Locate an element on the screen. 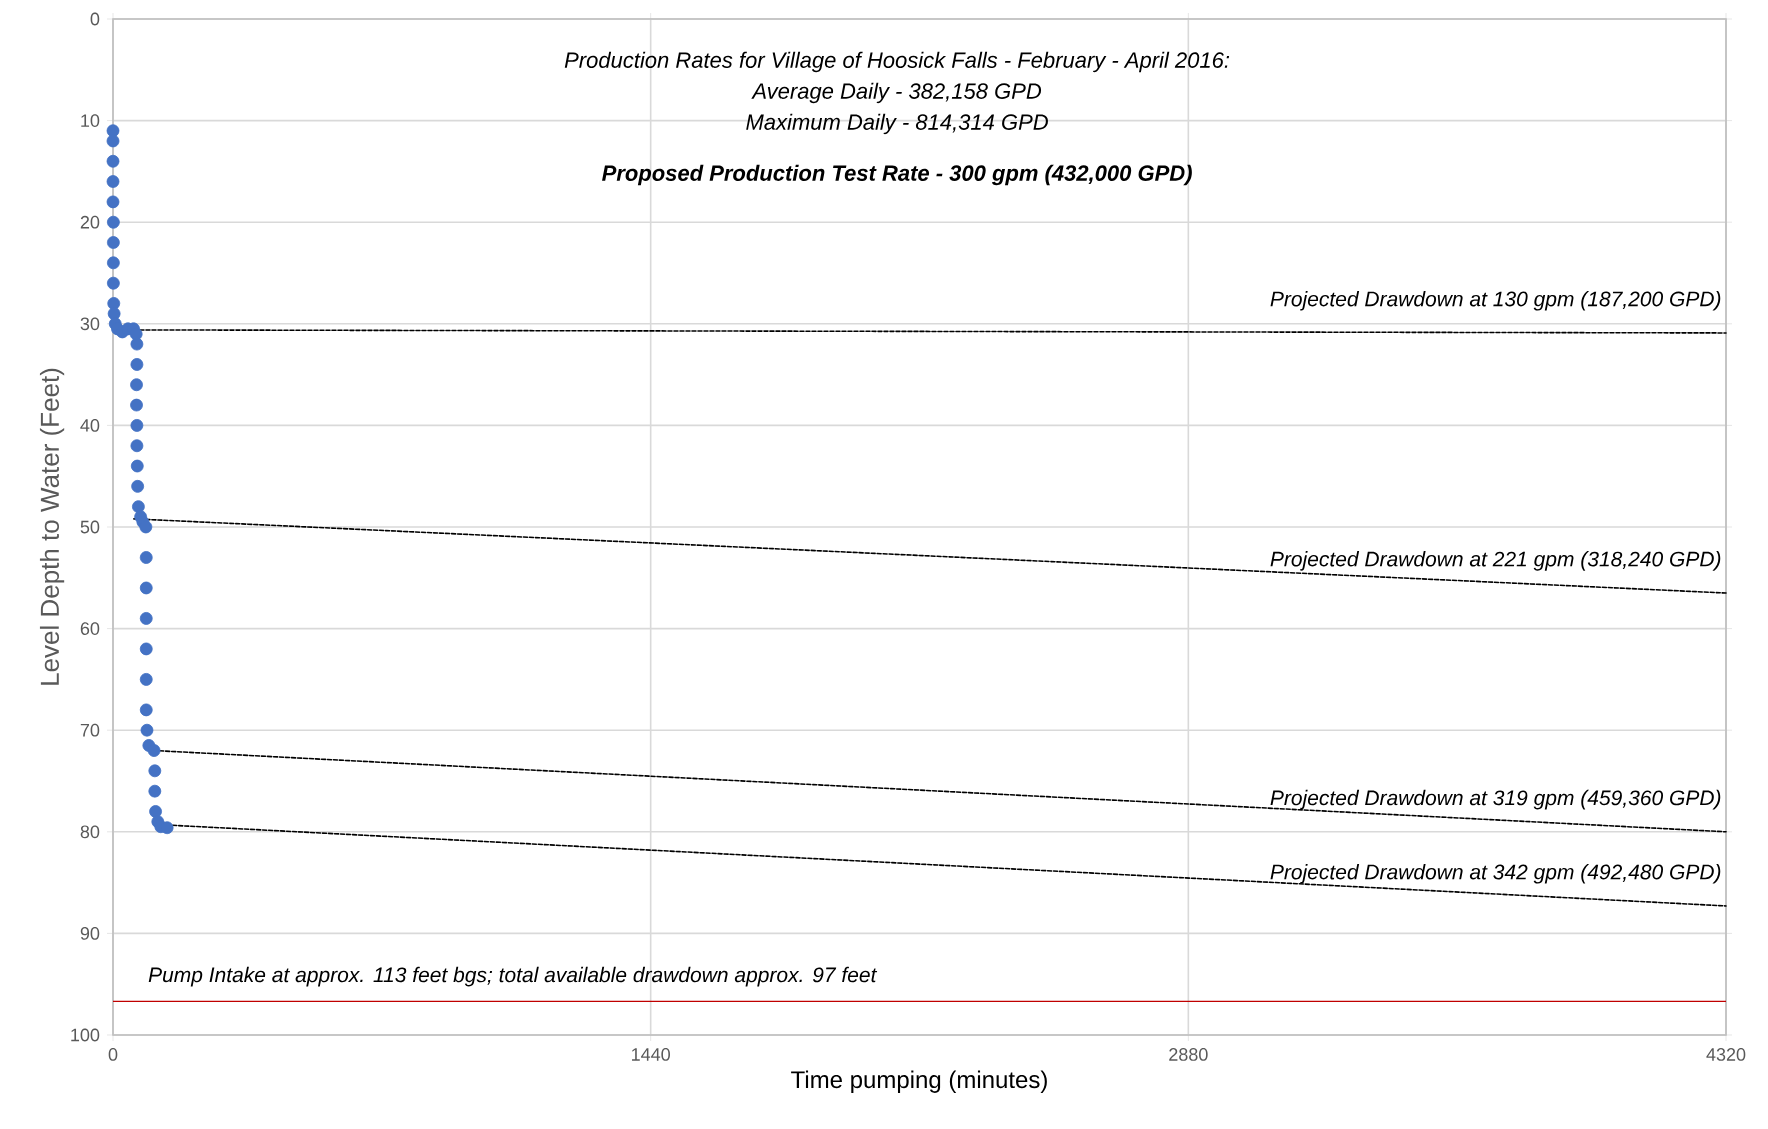 The width and height of the screenshot is (1768, 1129). annotation: Production Rates for Village of Hoosick Falls - February - April 2016: is located at coordinates (897, 62).